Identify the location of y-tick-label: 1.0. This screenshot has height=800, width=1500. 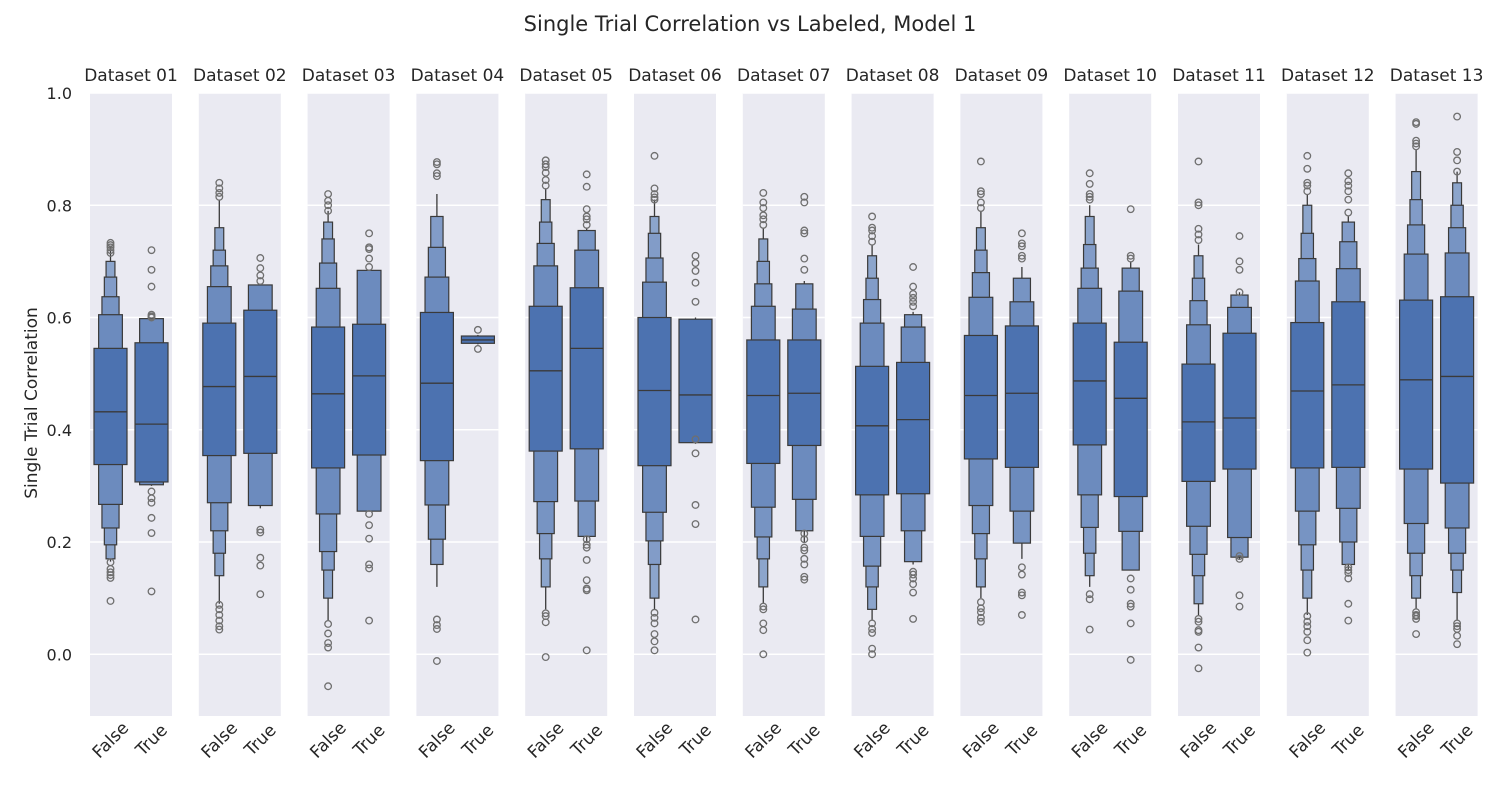
(59, 93).